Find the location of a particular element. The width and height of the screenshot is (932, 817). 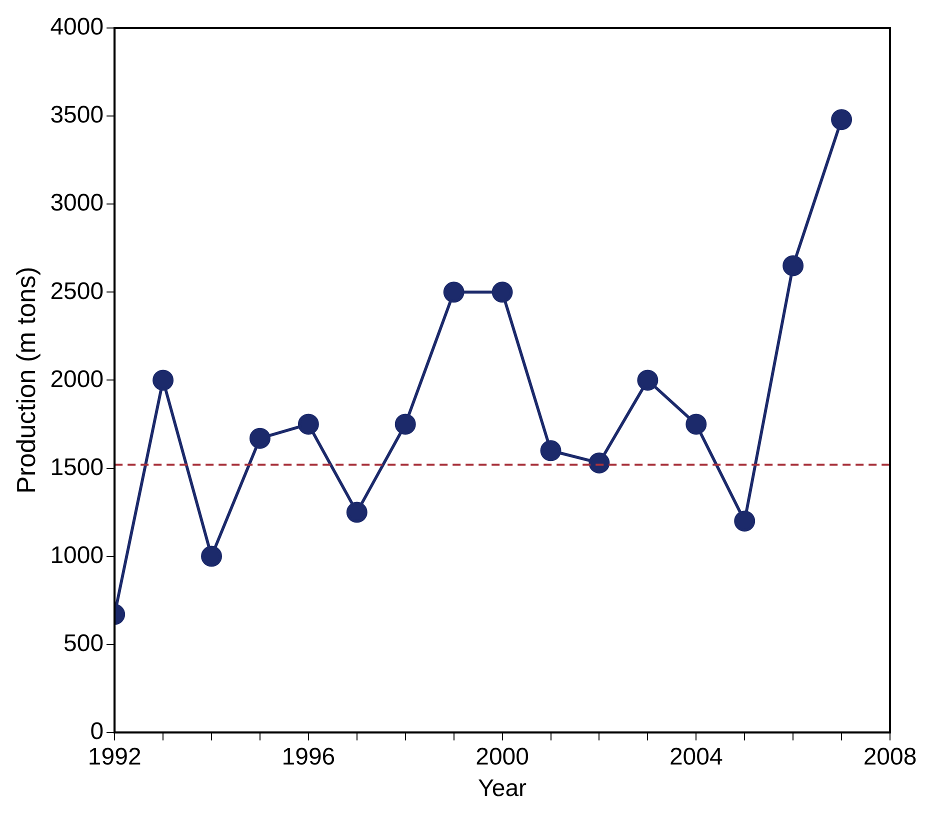

y-tick-label: 2500 is located at coordinates (77, 291).